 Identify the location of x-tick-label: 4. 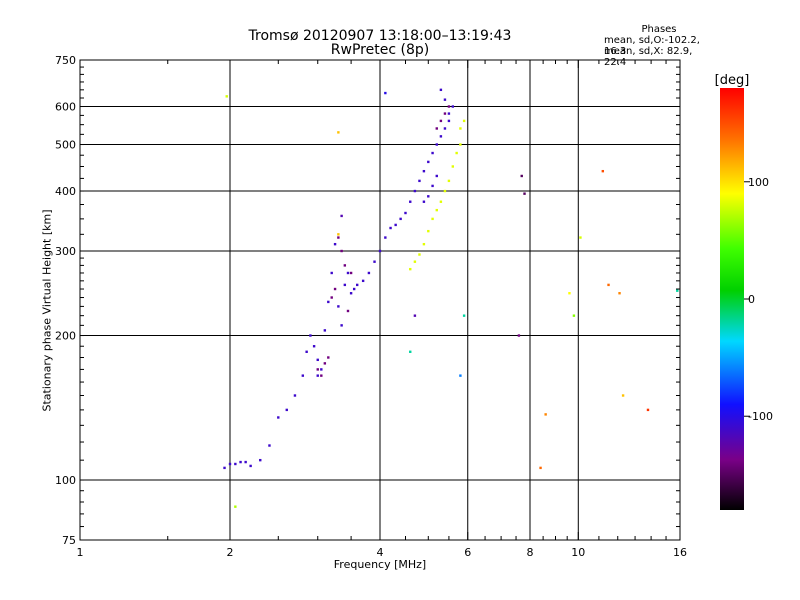
(380, 552).